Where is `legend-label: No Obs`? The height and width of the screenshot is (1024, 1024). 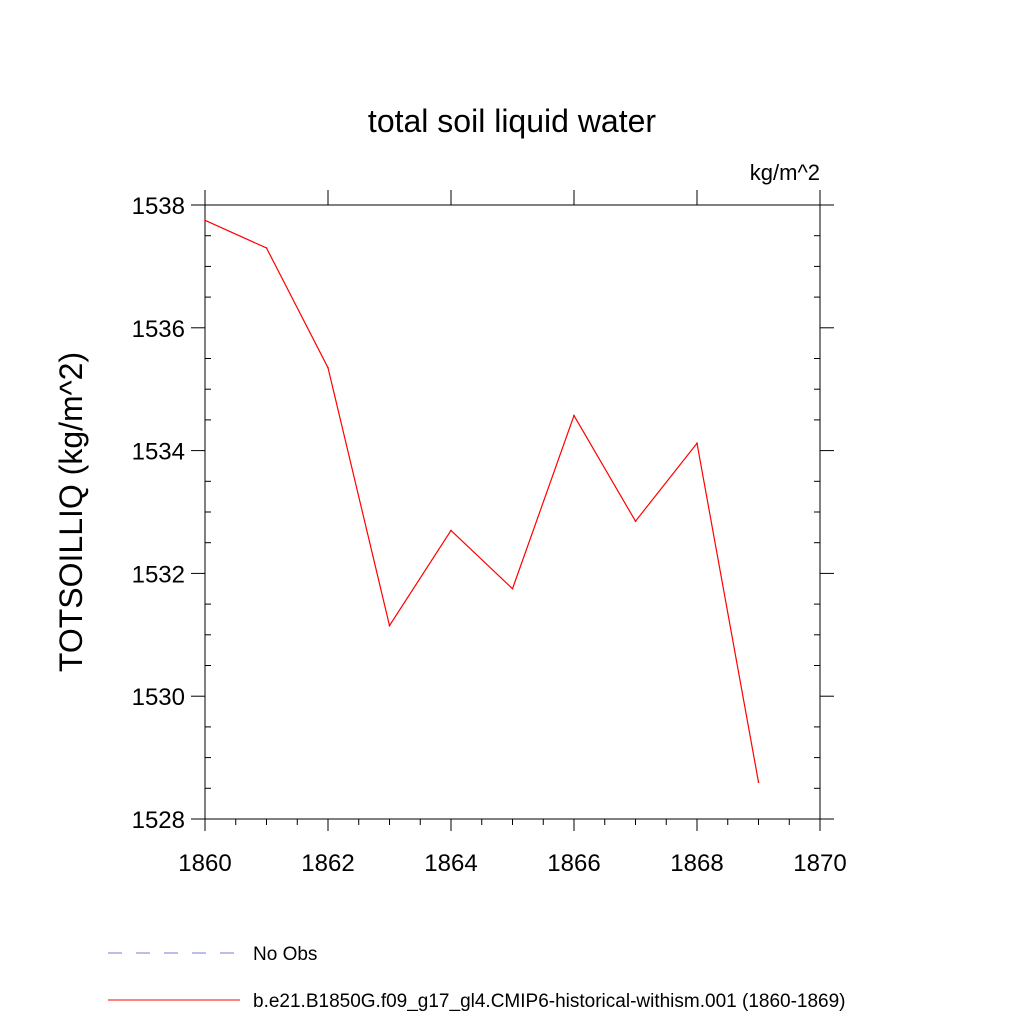
legend-label: No Obs is located at coordinates (285, 954).